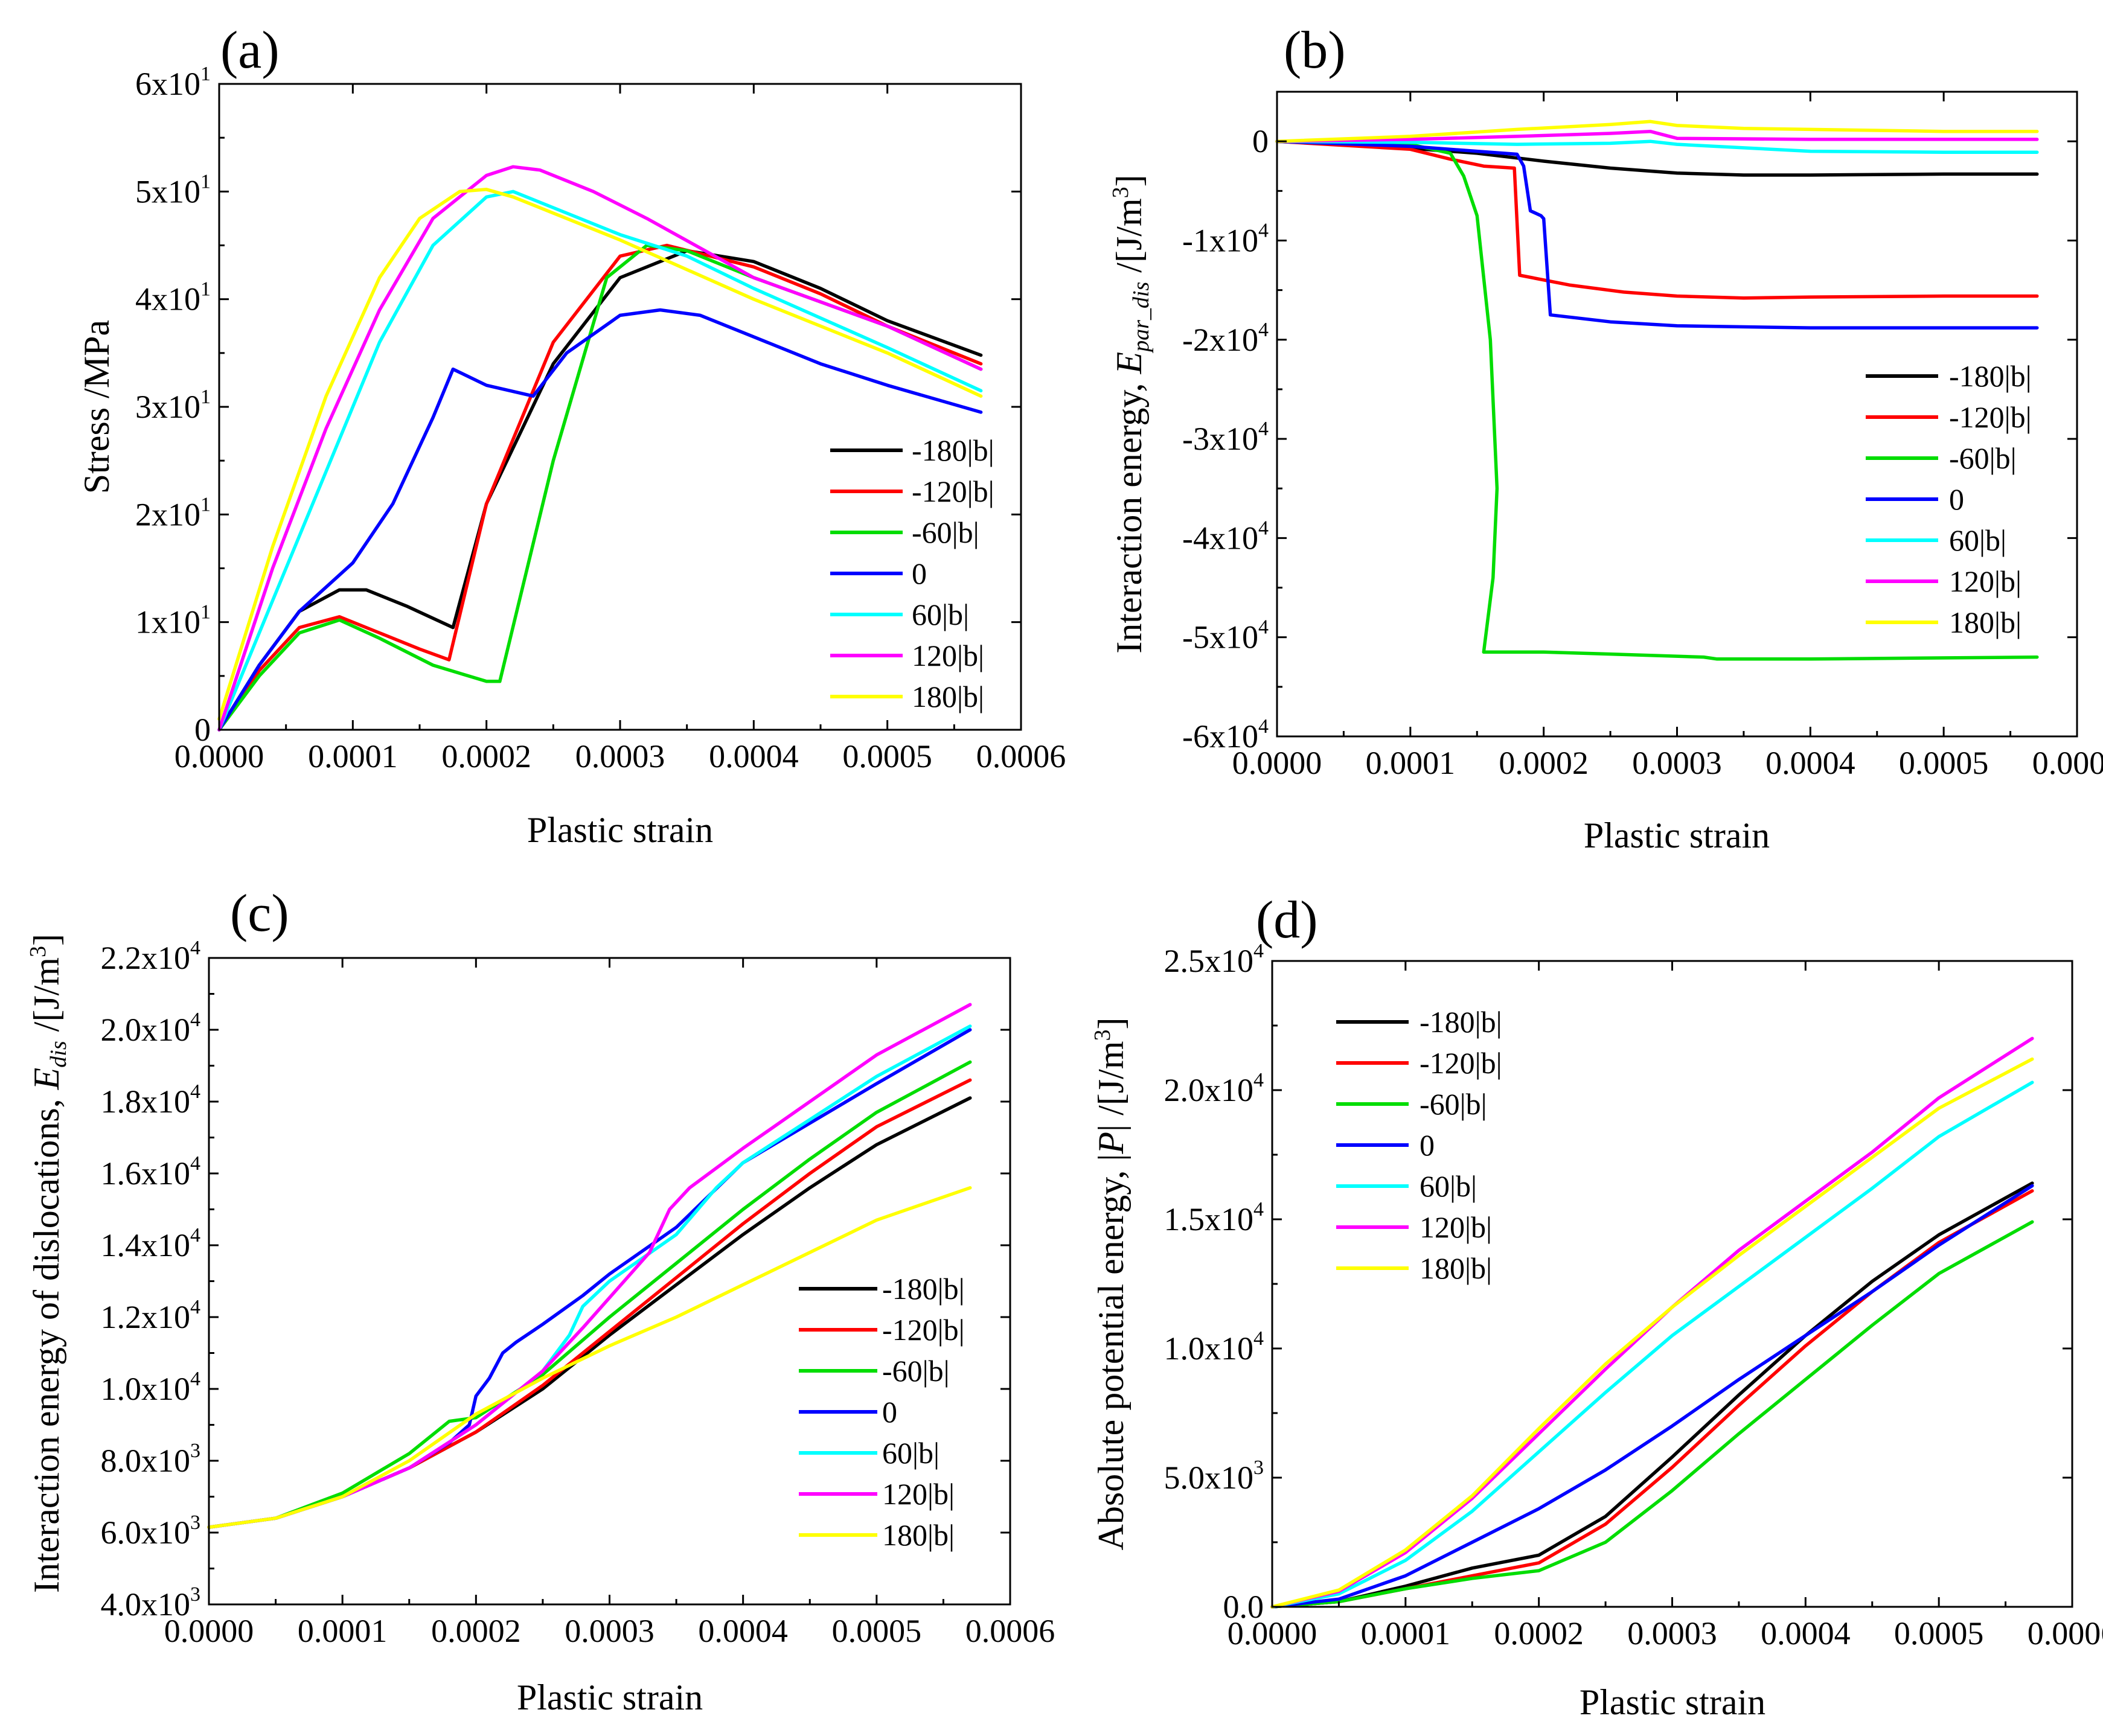  What do you see at coordinates (1315, 50) in the screenshot?
I see `panel-label: (b)` at bounding box center [1315, 50].